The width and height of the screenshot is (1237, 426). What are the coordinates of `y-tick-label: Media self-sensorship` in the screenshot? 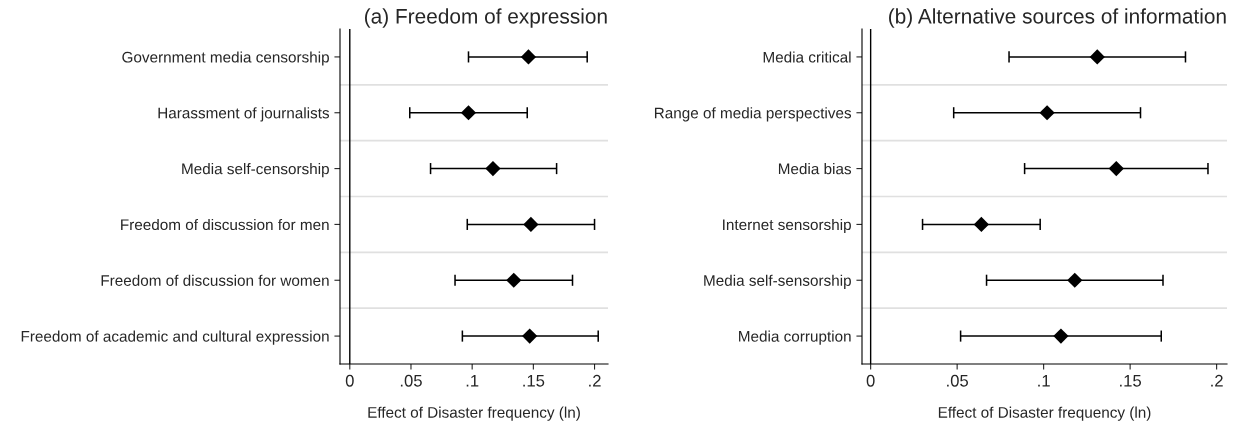 It's located at (777, 281).